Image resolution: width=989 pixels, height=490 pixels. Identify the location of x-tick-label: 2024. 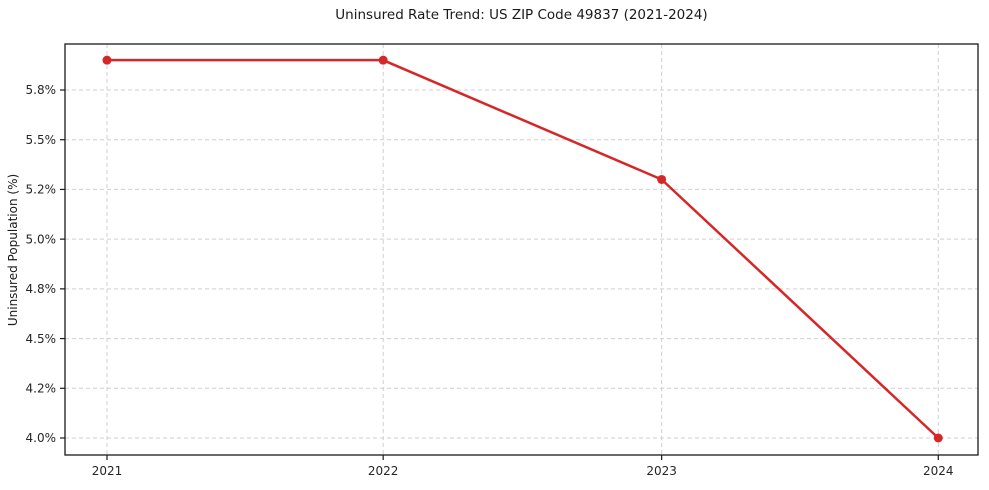
(938, 471).